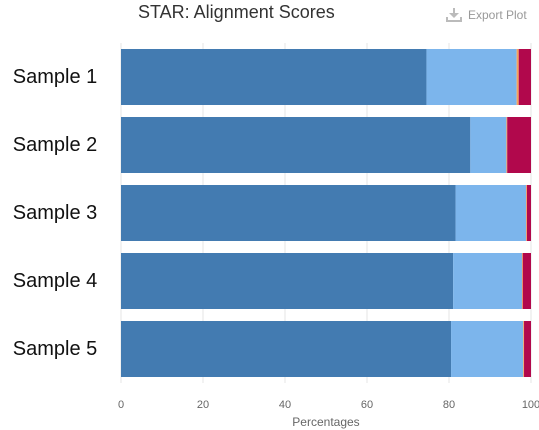  I want to click on x-tick-label: 80, so click(449, 405).